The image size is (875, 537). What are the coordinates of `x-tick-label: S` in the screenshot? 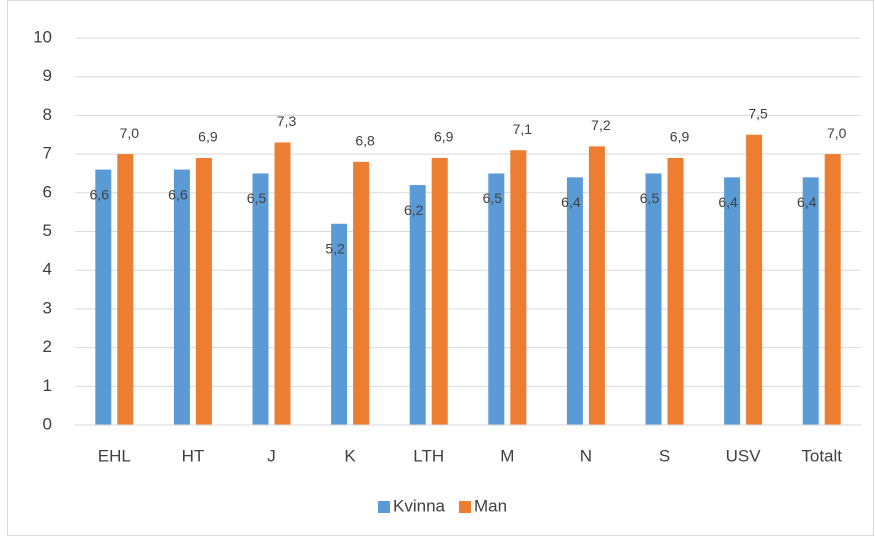 It's located at (664, 455).